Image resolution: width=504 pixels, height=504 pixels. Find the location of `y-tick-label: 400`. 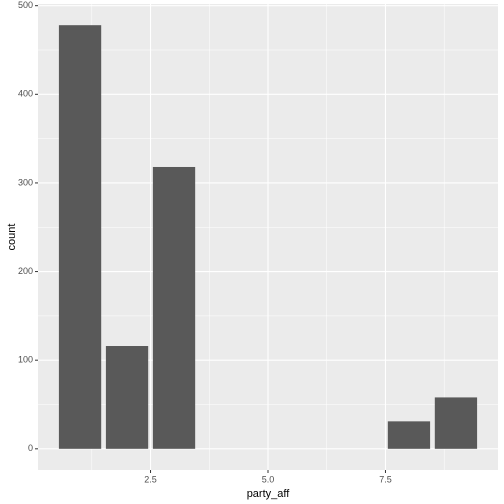

y-tick-label: 400 is located at coordinates (25, 94).